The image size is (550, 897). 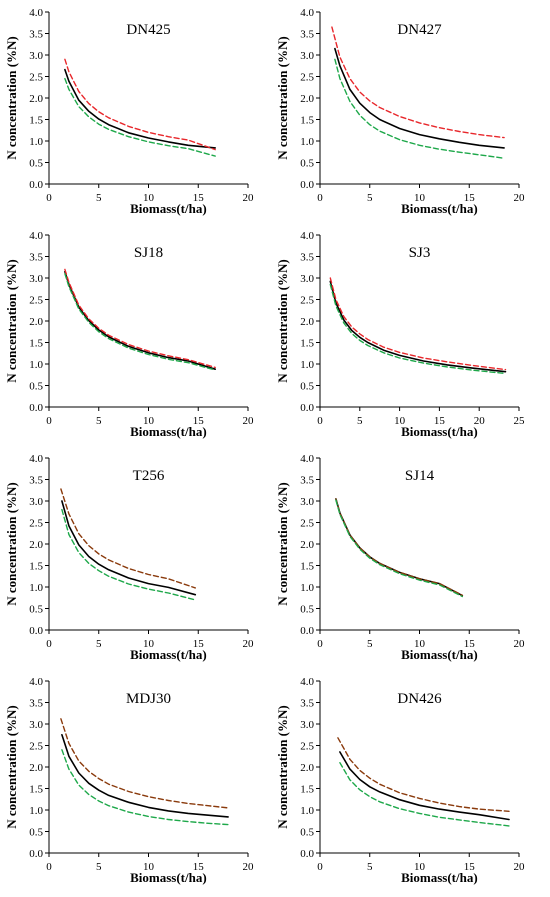 I want to click on panel-title: SJ3, so click(x=420, y=253).